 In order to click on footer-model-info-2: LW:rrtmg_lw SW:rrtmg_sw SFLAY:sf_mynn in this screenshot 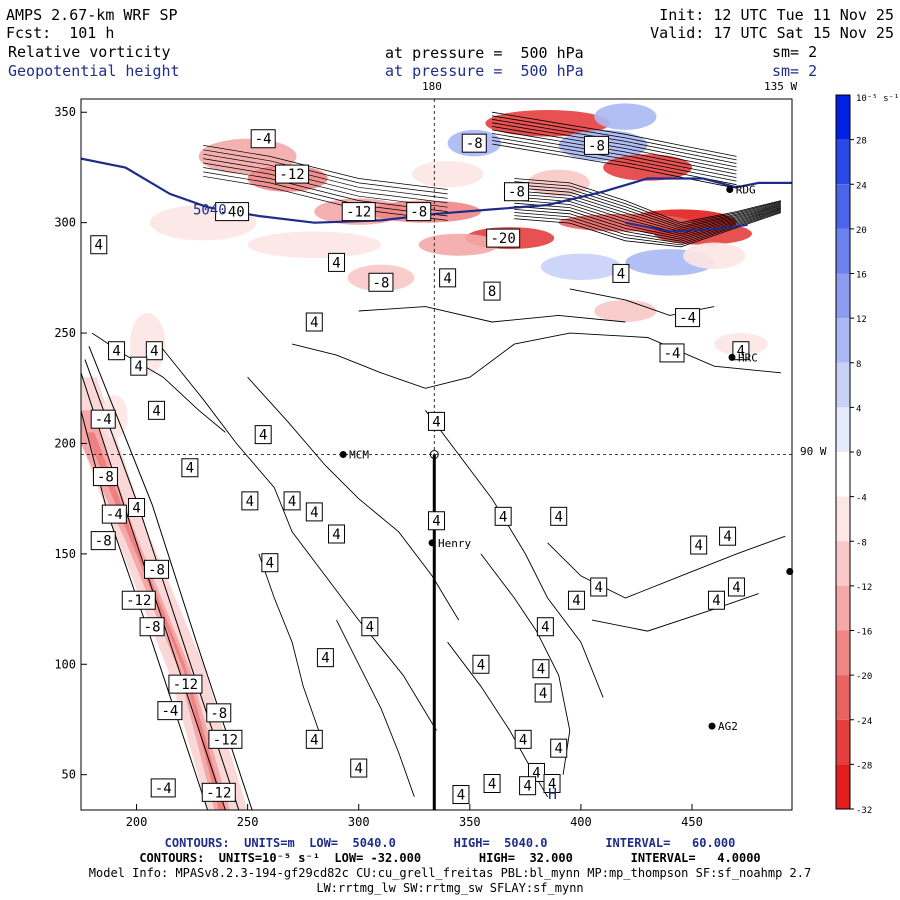, I will do `click(450, 888)`.